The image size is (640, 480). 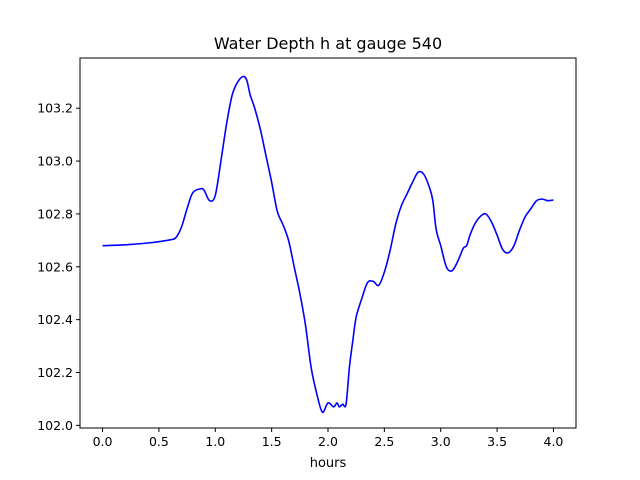 I want to click on y-tick-label: 102.2, so click(x=55, y=372).